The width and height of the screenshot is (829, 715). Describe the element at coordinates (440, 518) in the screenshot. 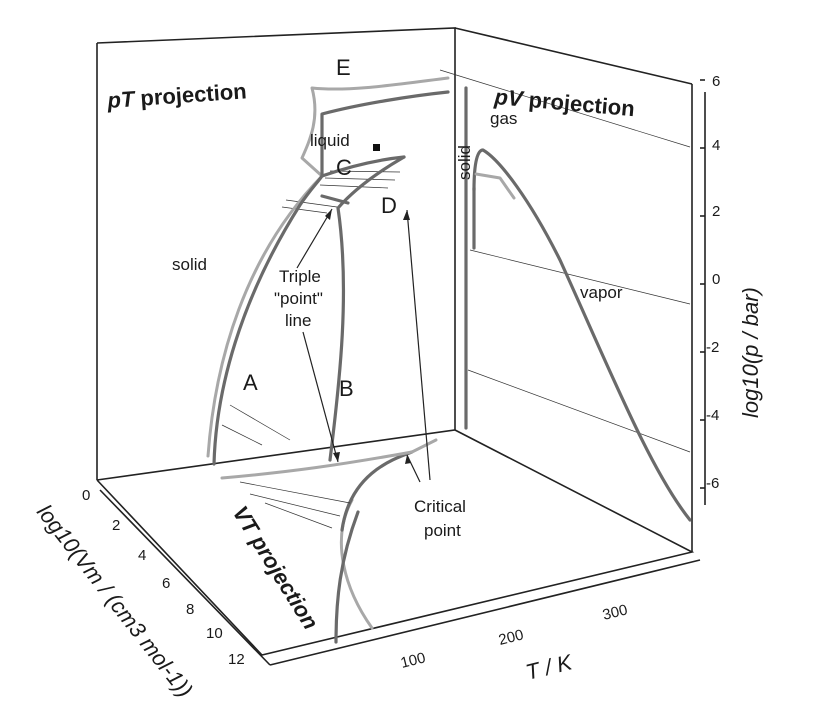

I see `critical-point-annotation: Critical point` at that location.